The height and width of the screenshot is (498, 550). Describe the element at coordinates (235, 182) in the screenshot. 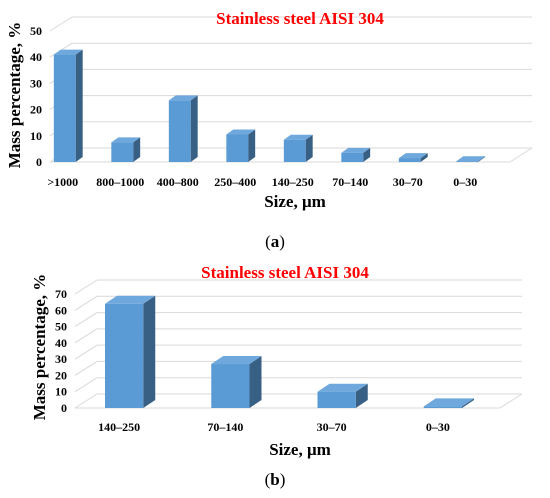

I see `x-tick-label: 250–400` at that location.